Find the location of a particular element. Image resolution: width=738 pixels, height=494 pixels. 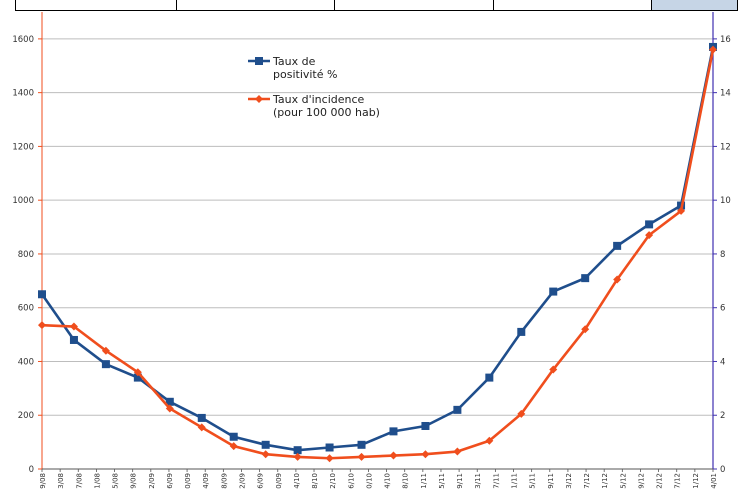

x-tick-label: 4/09 is located at coordinates (206, 481).